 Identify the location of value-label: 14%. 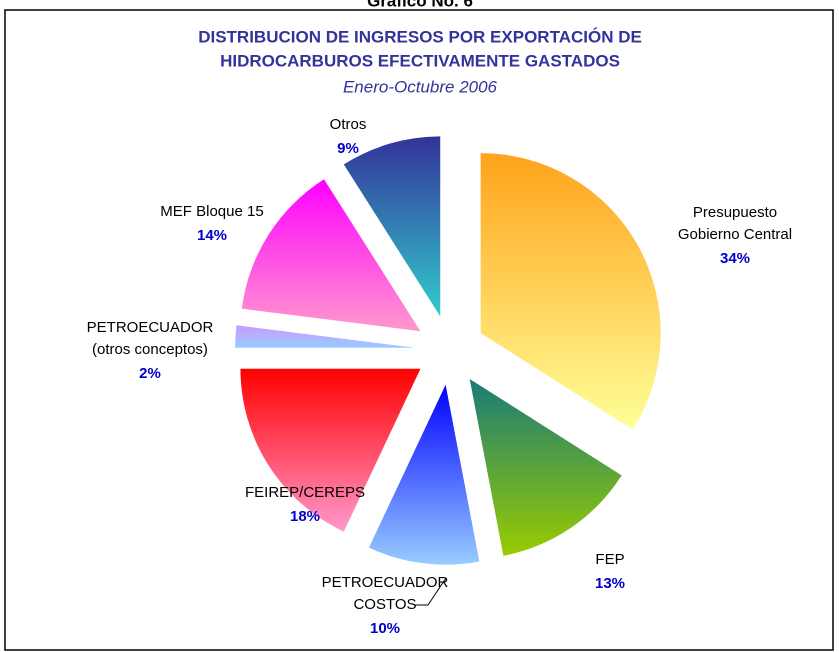
(212, 235).